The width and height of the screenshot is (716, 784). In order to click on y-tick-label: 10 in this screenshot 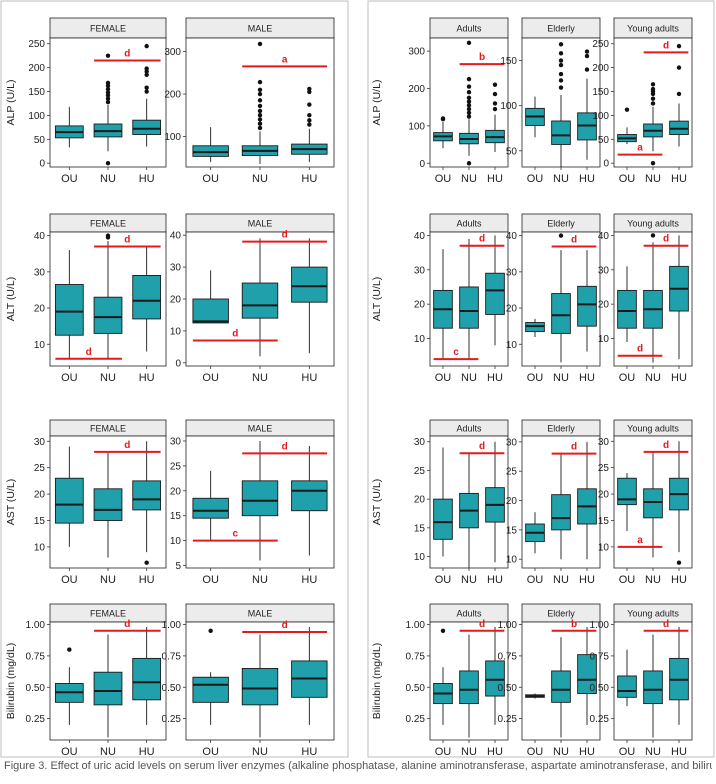, I will do `click(176, 541)`.